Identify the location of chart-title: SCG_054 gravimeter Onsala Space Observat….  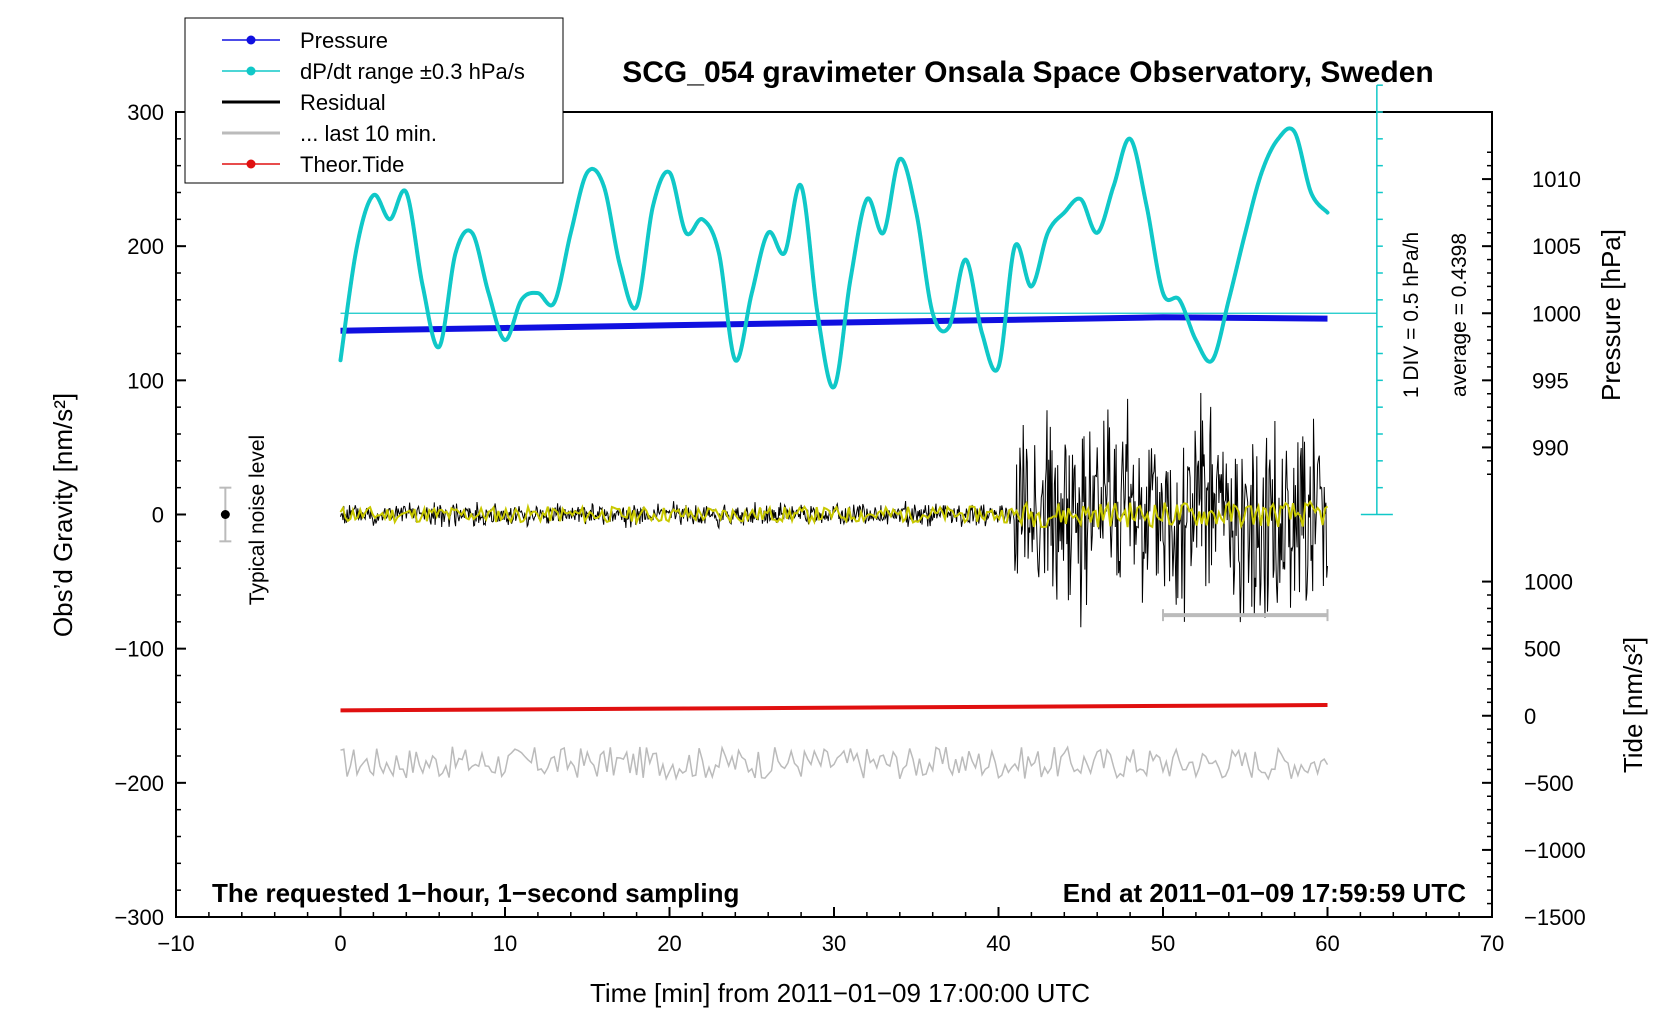
(1028, 72).